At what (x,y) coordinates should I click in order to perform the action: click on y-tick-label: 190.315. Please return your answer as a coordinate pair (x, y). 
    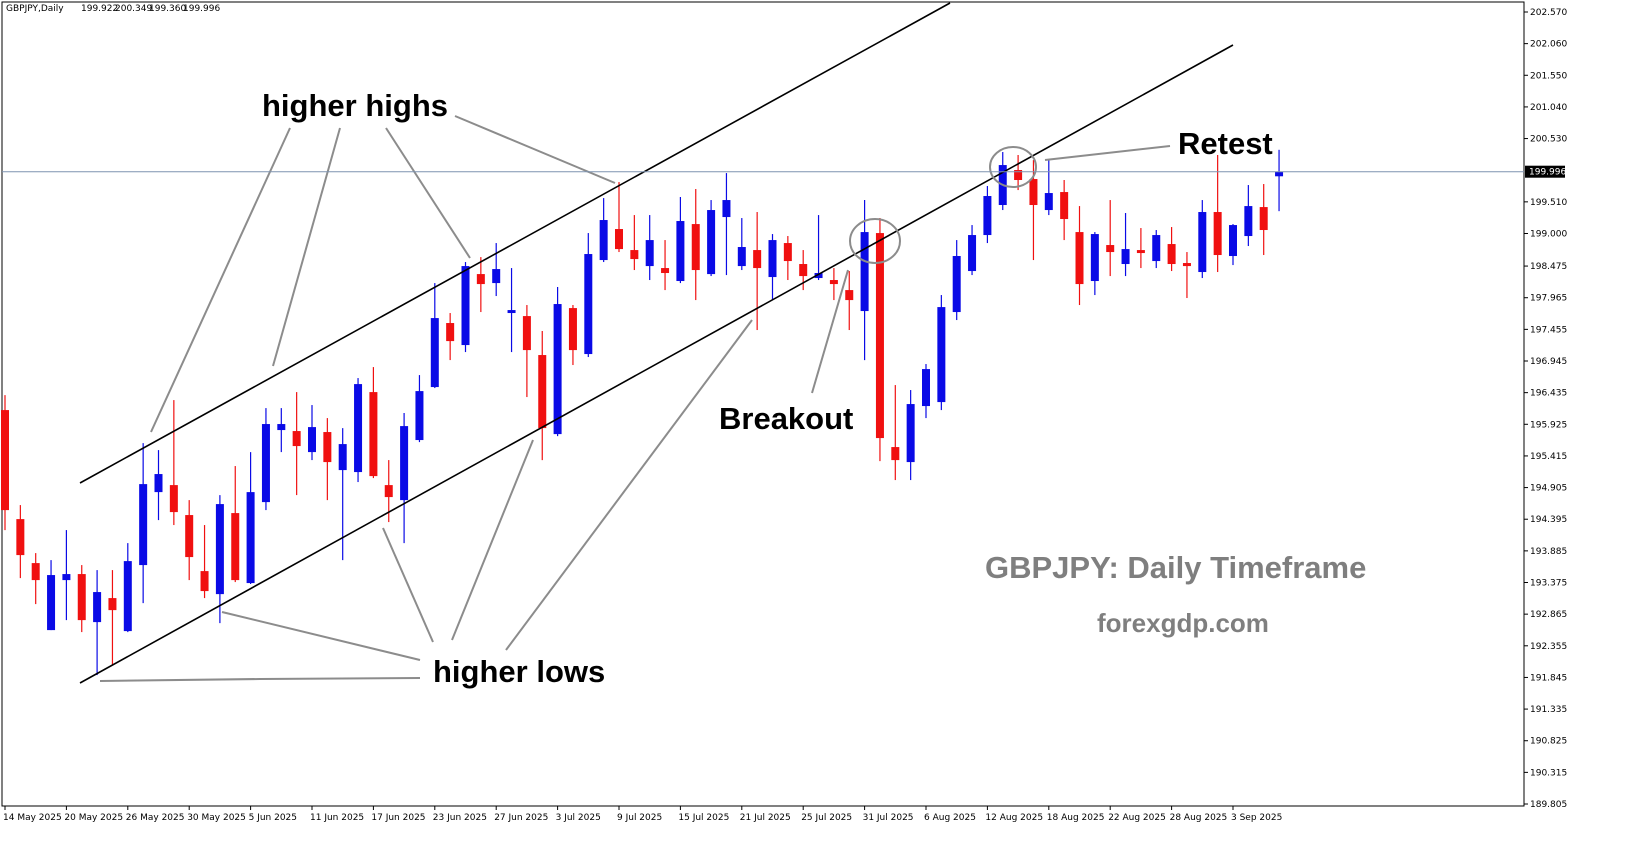
    Looking at the image, I should click on (1548, 773).